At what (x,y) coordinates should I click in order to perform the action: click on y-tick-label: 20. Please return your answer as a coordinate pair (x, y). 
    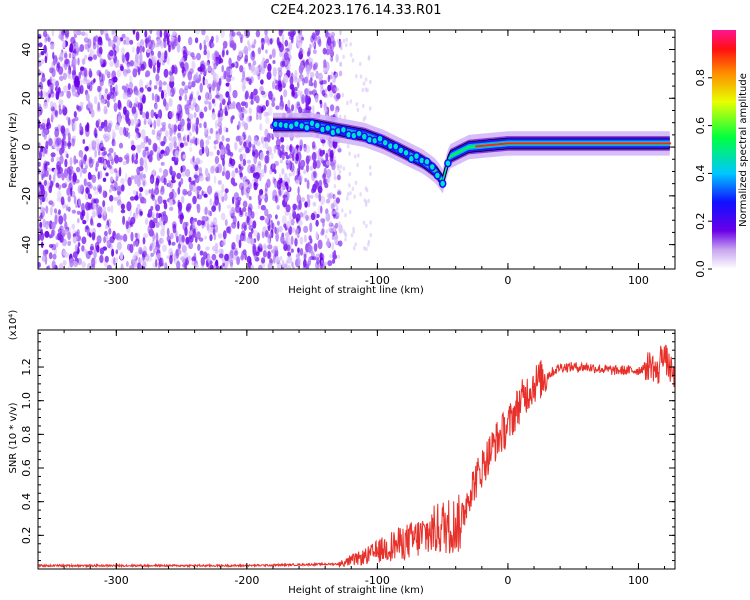
    Looking at the image, I should click on (26, 98).